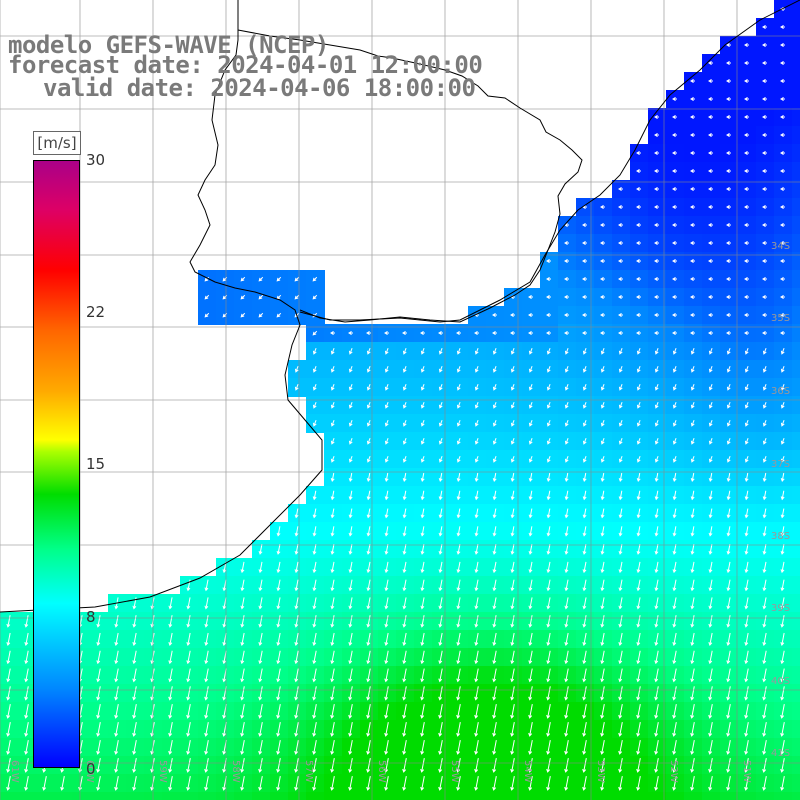  What do you see at coordinates (781, 391) in the screenshot?
I see `lat-label: 36S` at bounding box center [781, 391].